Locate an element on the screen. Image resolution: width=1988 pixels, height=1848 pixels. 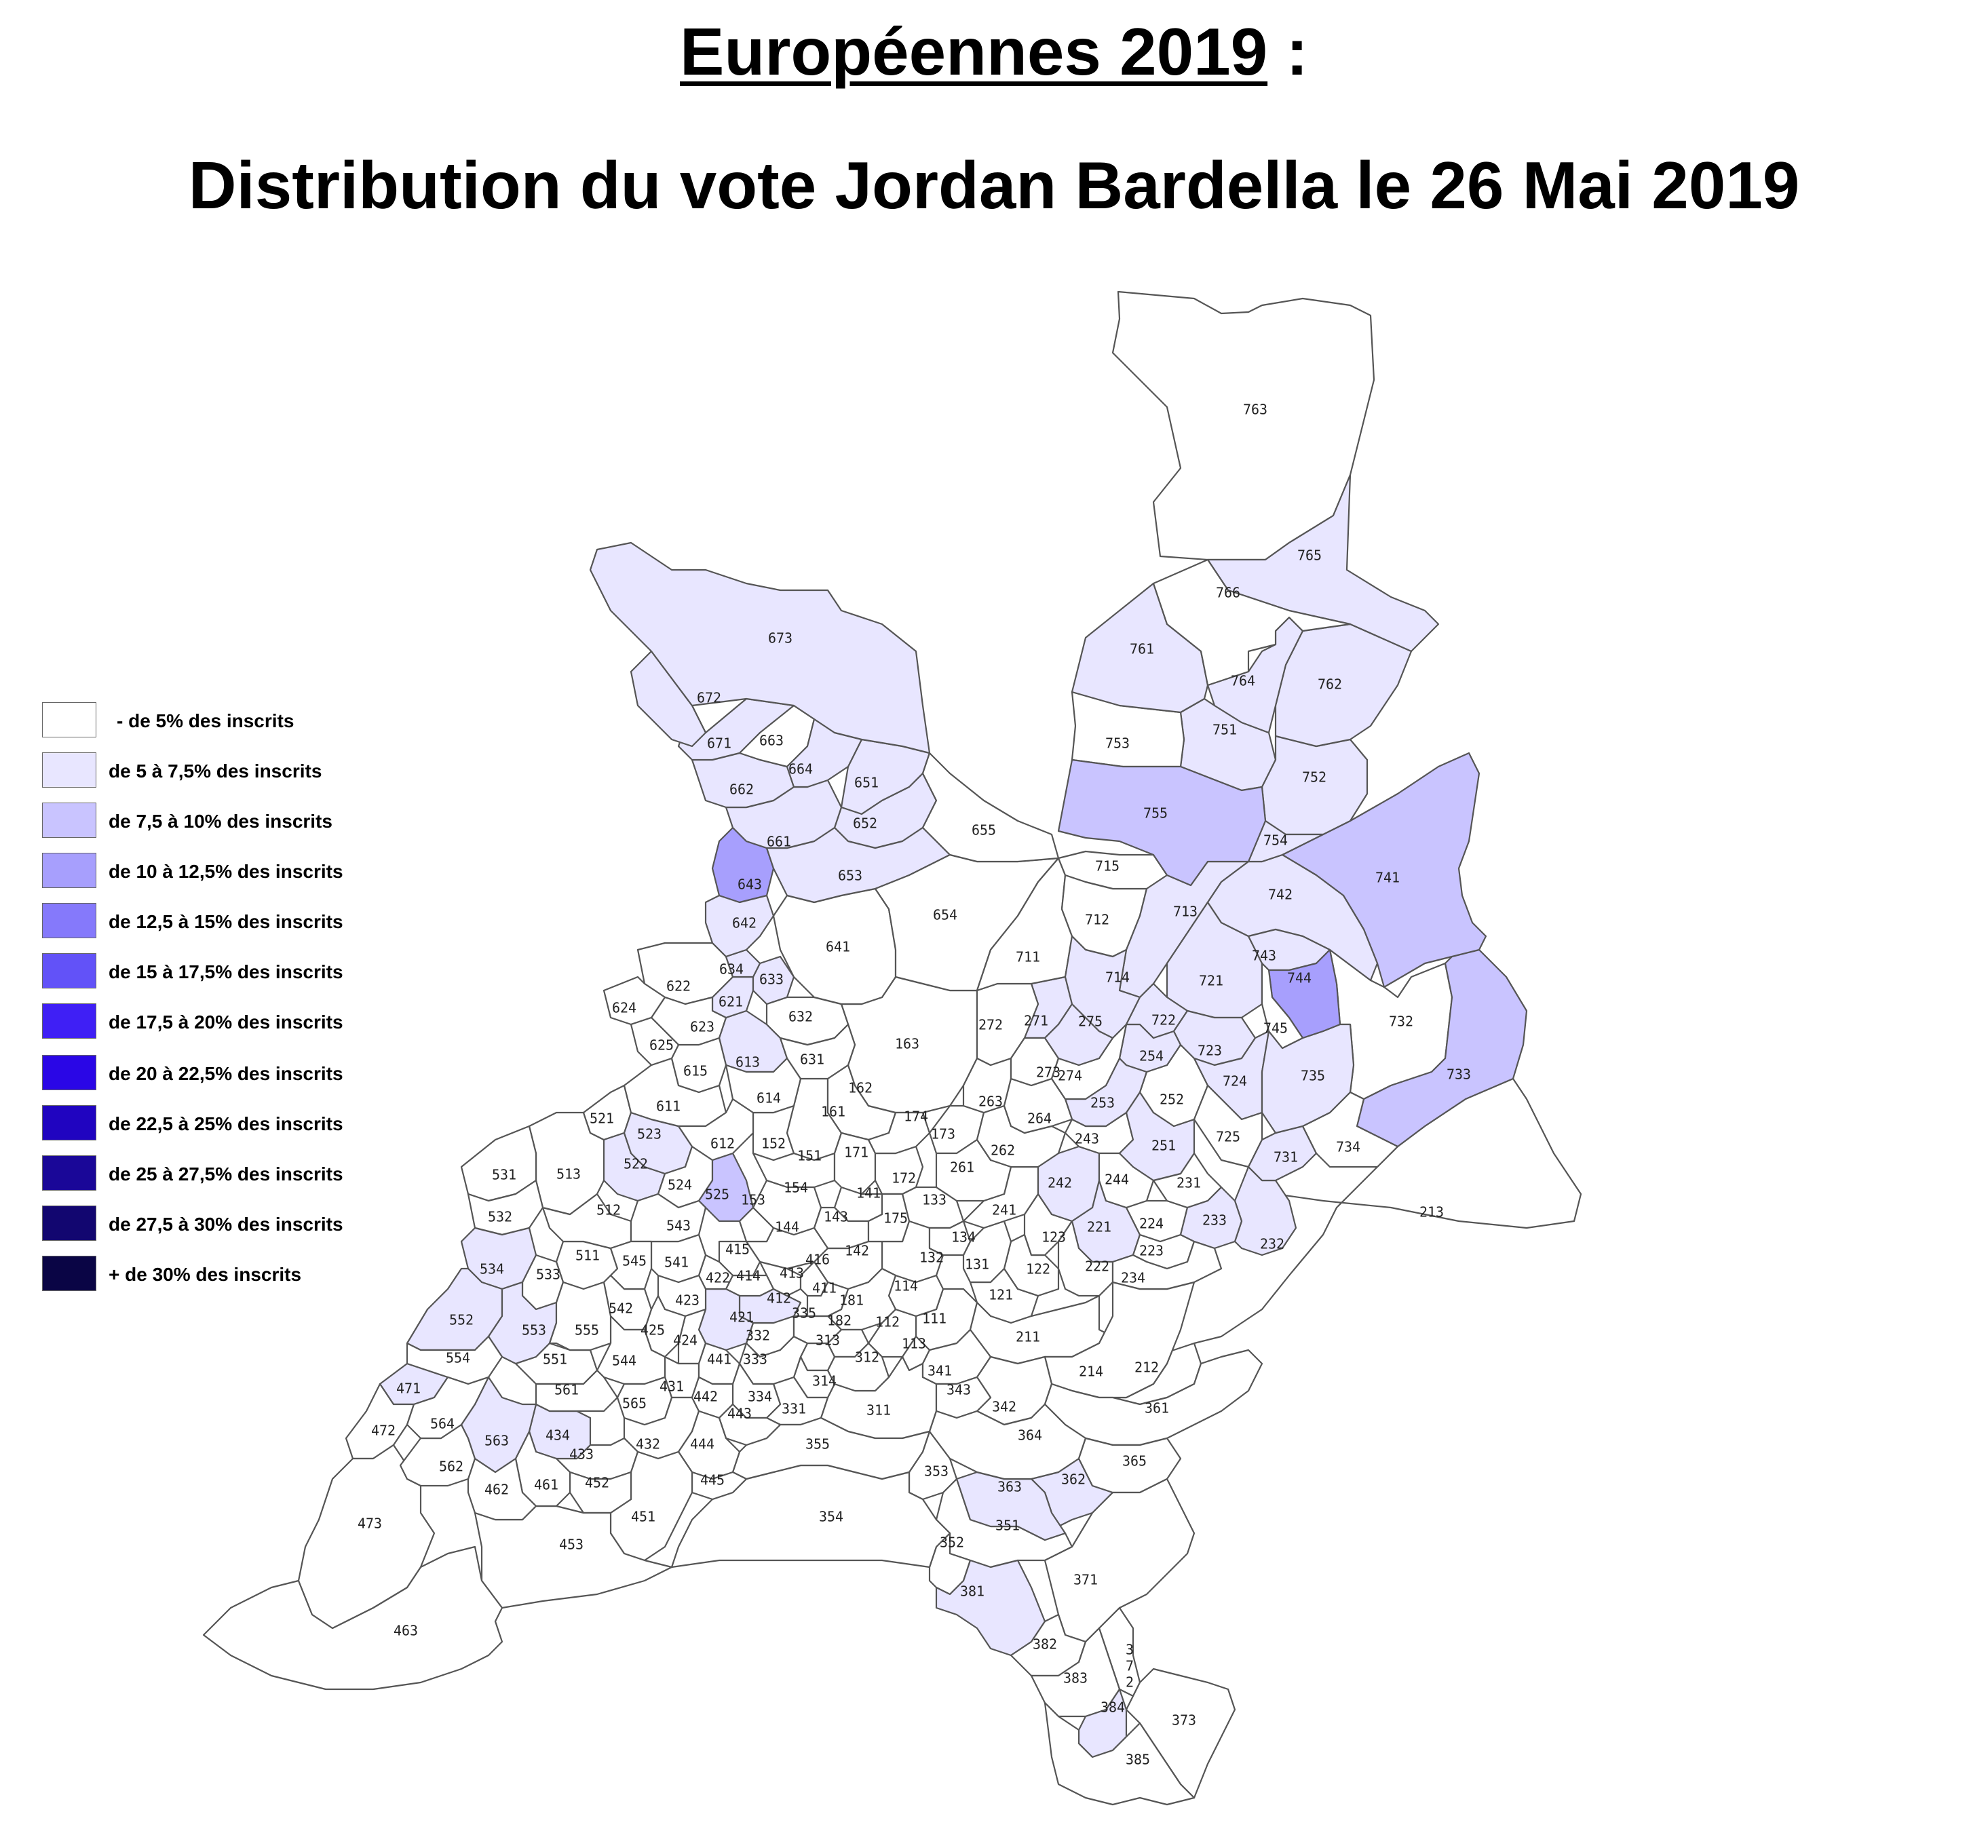
bureau-label-472: 472 is located at coordinates (383, 1431).